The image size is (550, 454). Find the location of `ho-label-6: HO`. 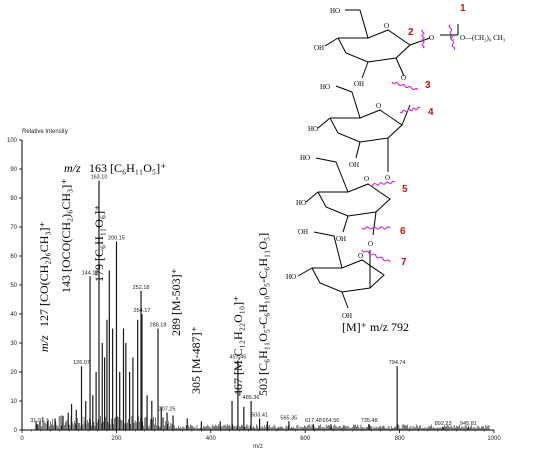

ho-label-6: HO is located at coordinates (291, 277).